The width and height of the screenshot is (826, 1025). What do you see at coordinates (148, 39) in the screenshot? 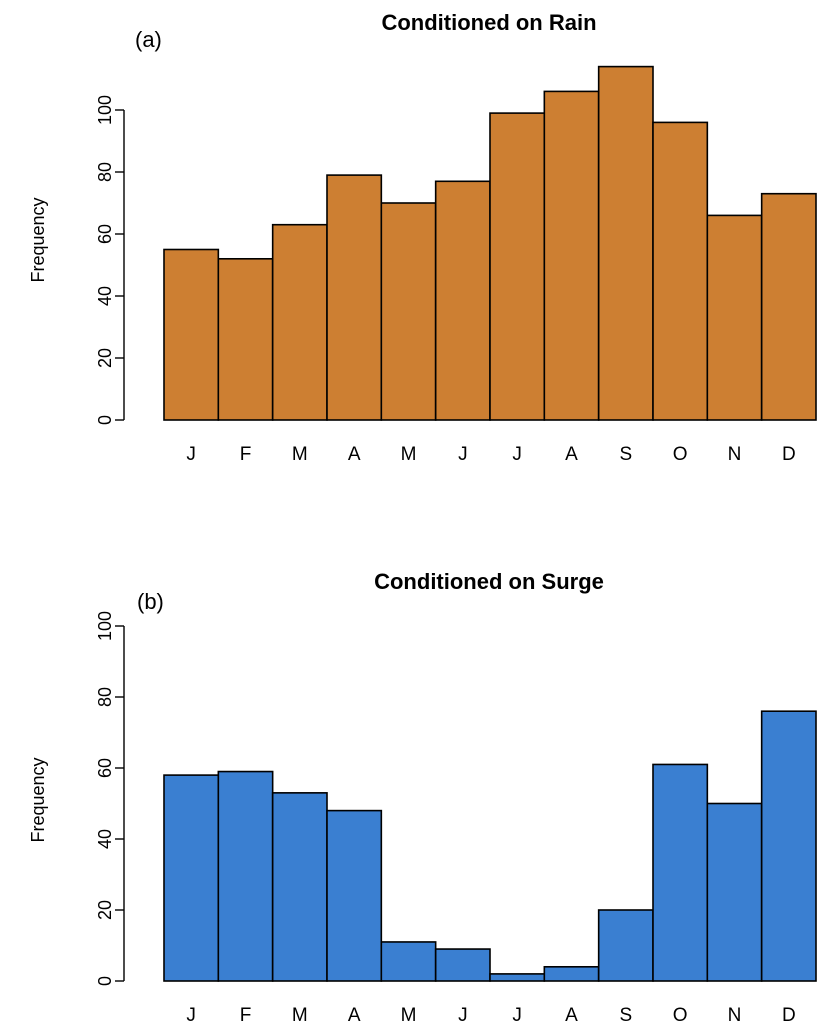
I see `panel-label: (a)` at bounding box center [148, 39].